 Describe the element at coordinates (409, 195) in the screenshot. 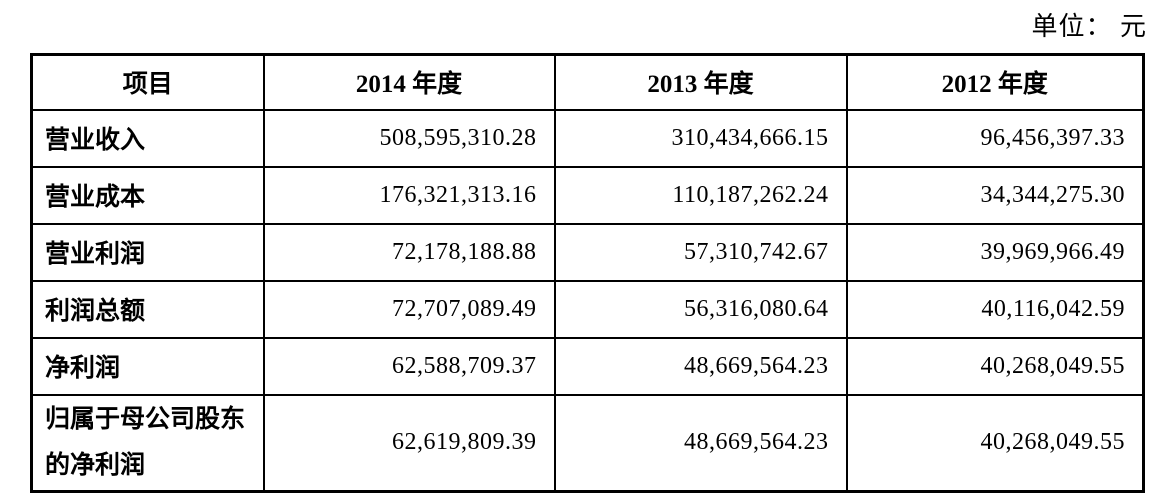

I see `cell-value: 176,321,313.16` at that location.